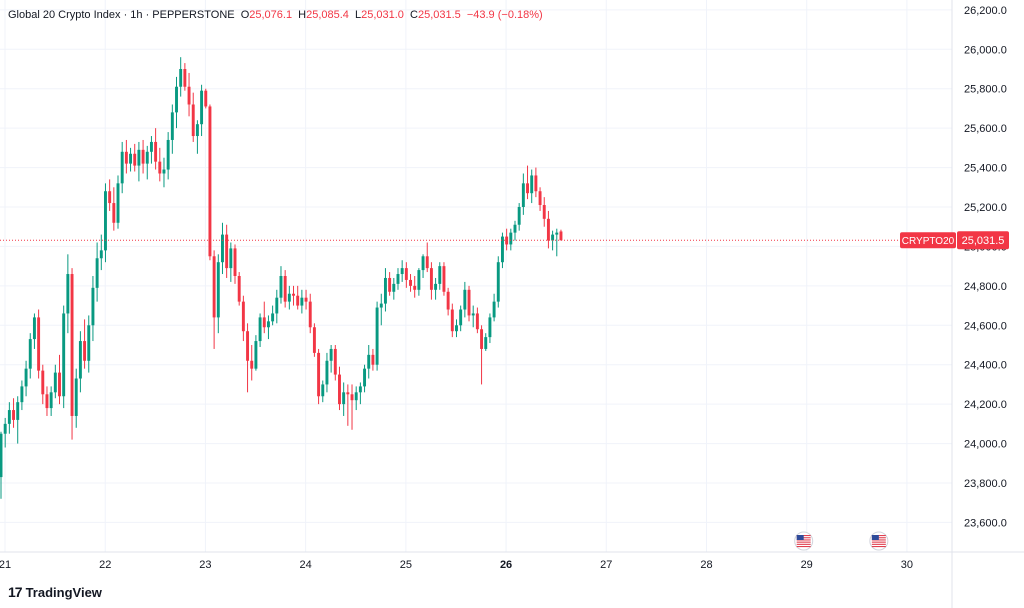 This screenshot has width=1024, height=608. What do you see at coordinates (606, 565) in the screenshot?
I see `x-tick-label: 27` at bounding box center [606, 565].